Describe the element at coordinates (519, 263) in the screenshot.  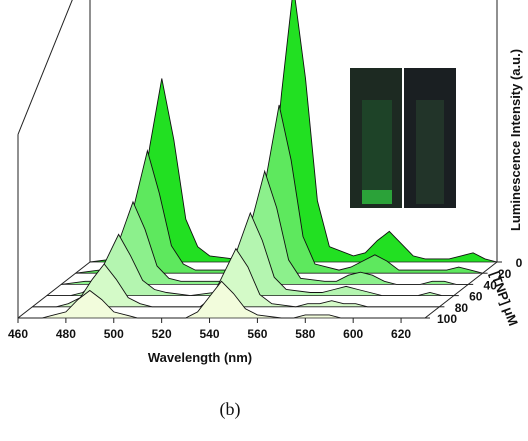
I see `z-tick-label: 0` at that location.